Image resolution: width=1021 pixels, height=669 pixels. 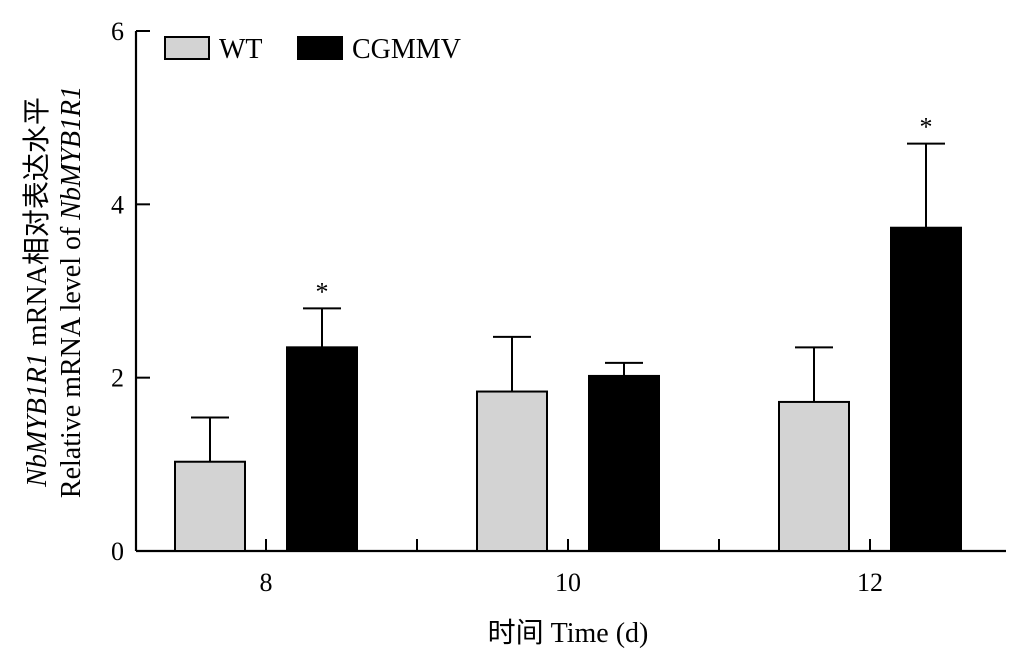 I want to click on significance-cgmmv-8: *, so click(x=322, y=291).